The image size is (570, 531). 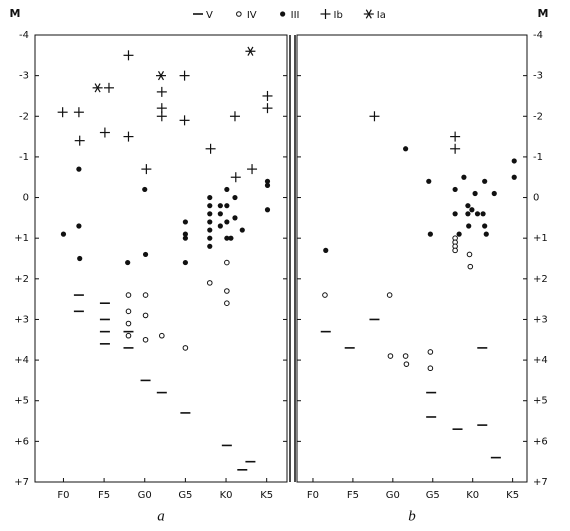 What do you see at coordinates (538, 157) in the screenshot?
I see `y-tick-label: -1` at bounding box center [538, 157].